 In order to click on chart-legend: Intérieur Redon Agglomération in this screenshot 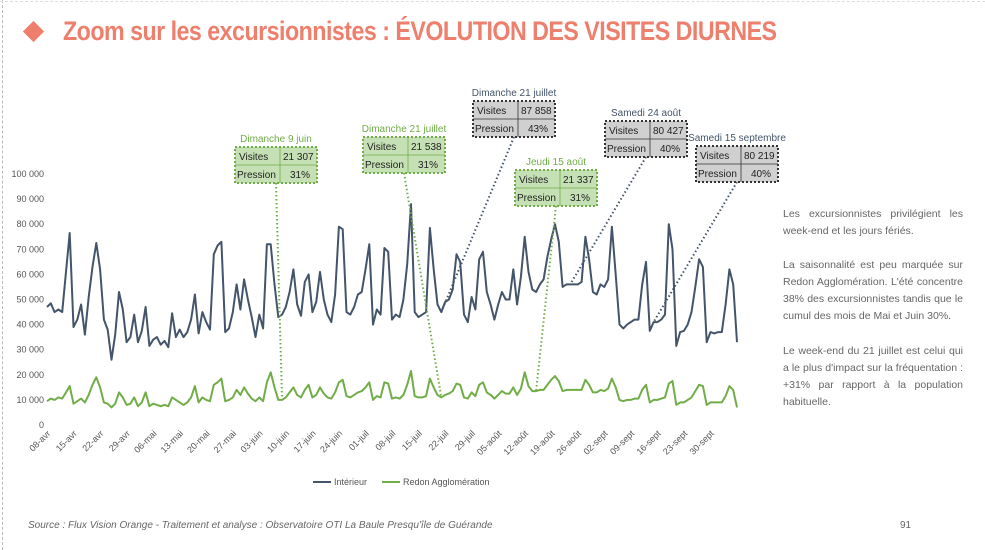, I will do `click(401, 482)`.